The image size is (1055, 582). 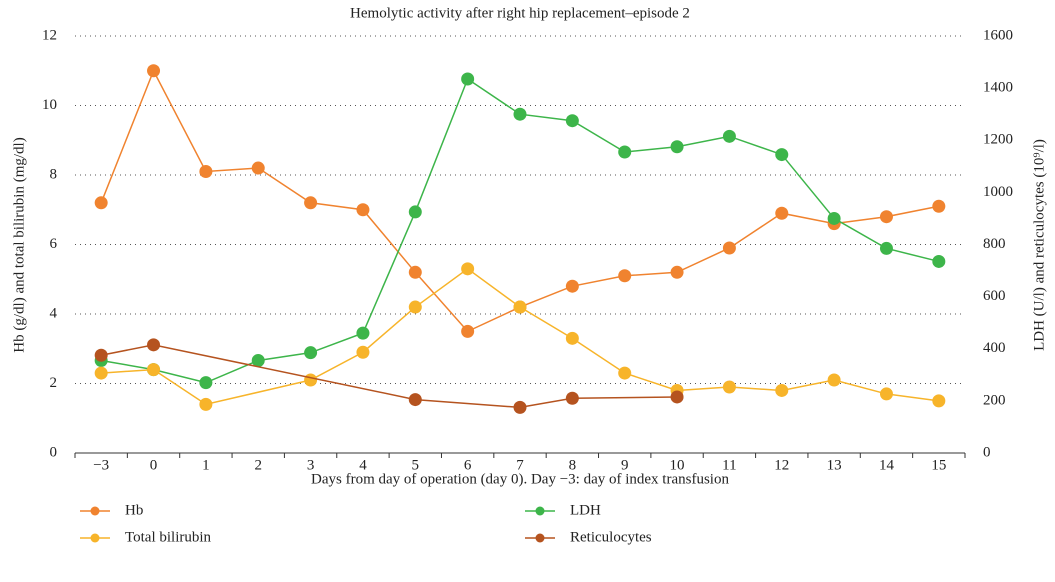 I want to click on y-tick-label: 0, so click(x=54, y=452).